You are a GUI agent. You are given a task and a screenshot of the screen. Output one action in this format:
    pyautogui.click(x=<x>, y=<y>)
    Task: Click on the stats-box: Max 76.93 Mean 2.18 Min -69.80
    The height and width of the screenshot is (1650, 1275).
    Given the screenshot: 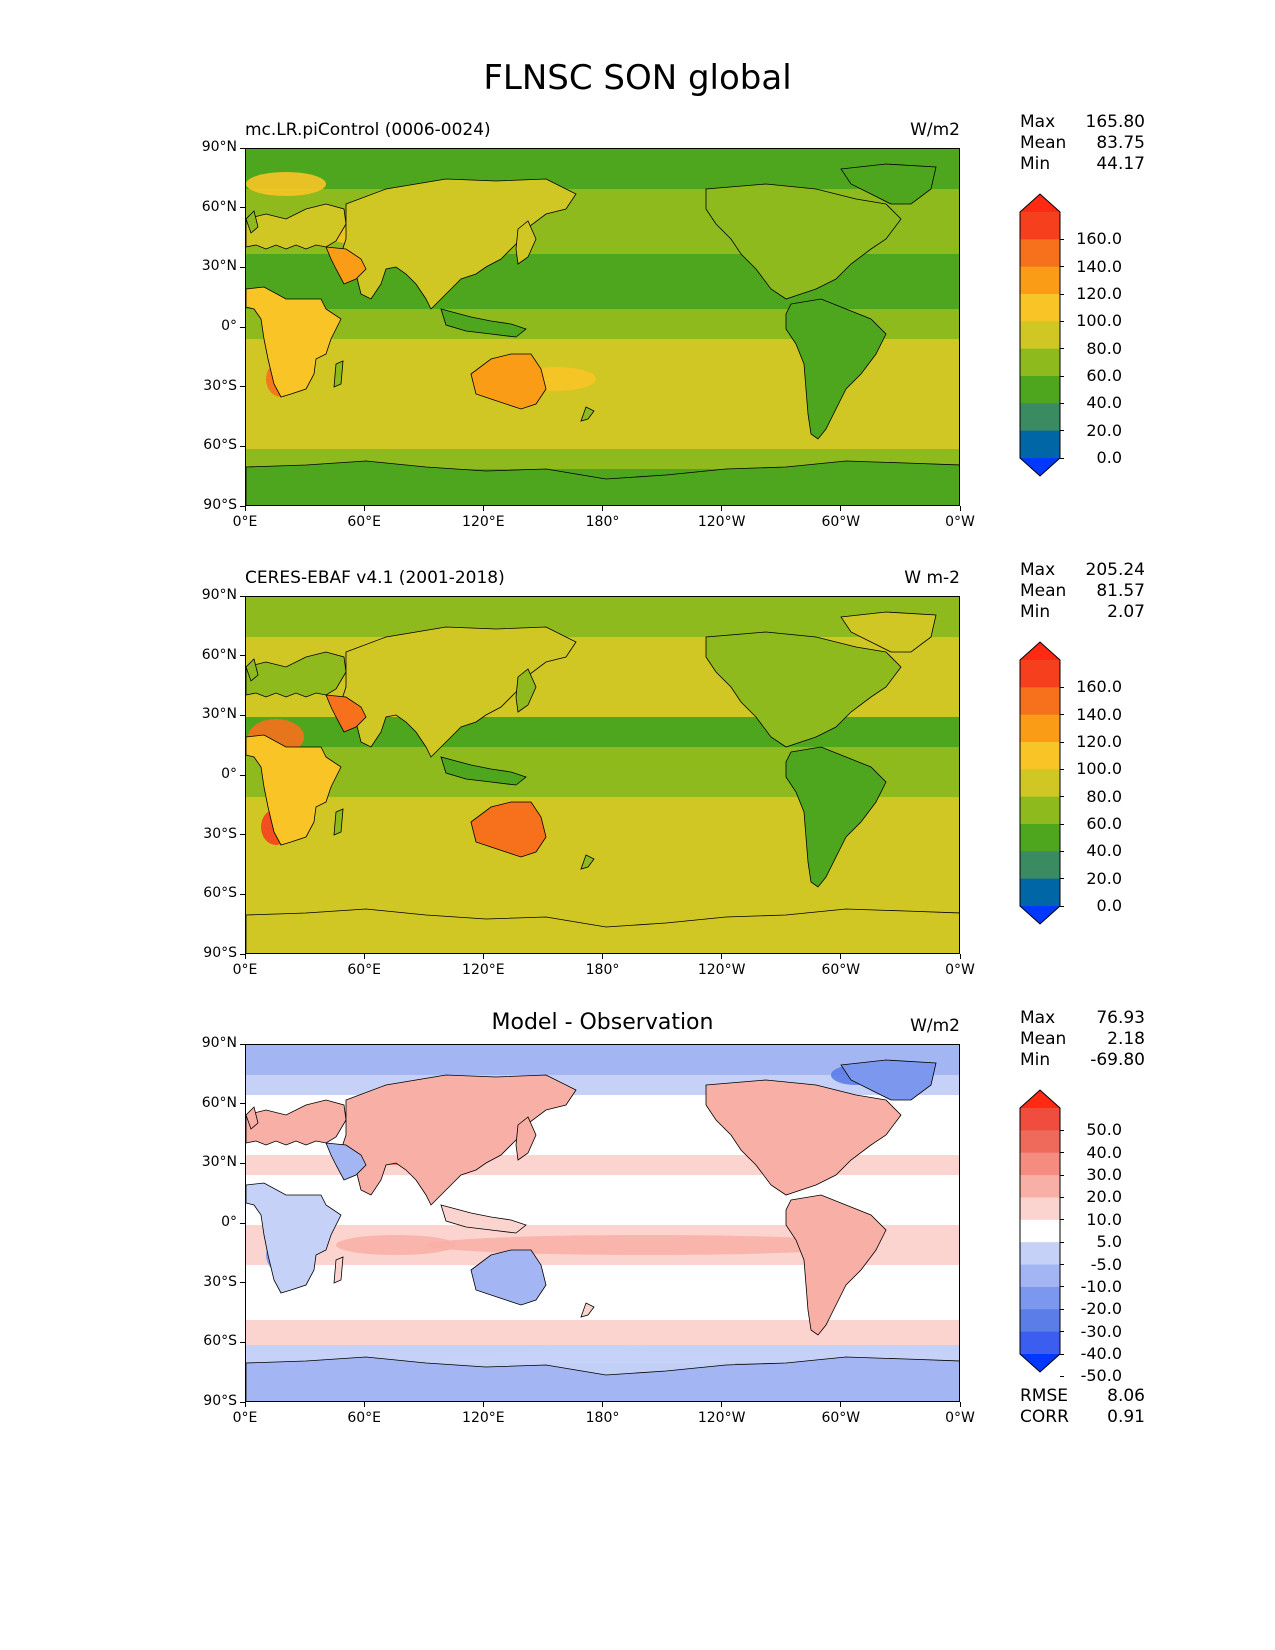 What is the action you would take?
    pyautogui.click(x=1082, y=1039)
    